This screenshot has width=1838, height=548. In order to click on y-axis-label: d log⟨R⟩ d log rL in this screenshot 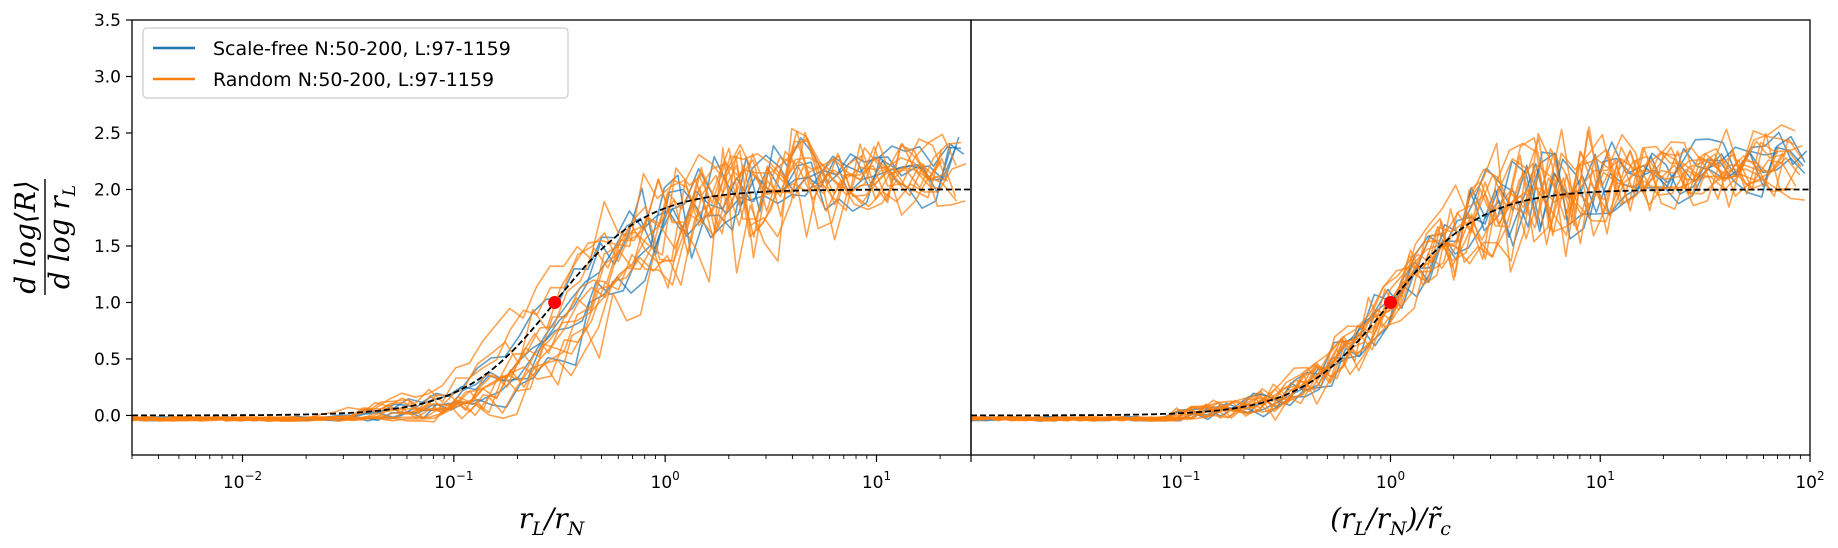, I will do `click(44, 237)`.